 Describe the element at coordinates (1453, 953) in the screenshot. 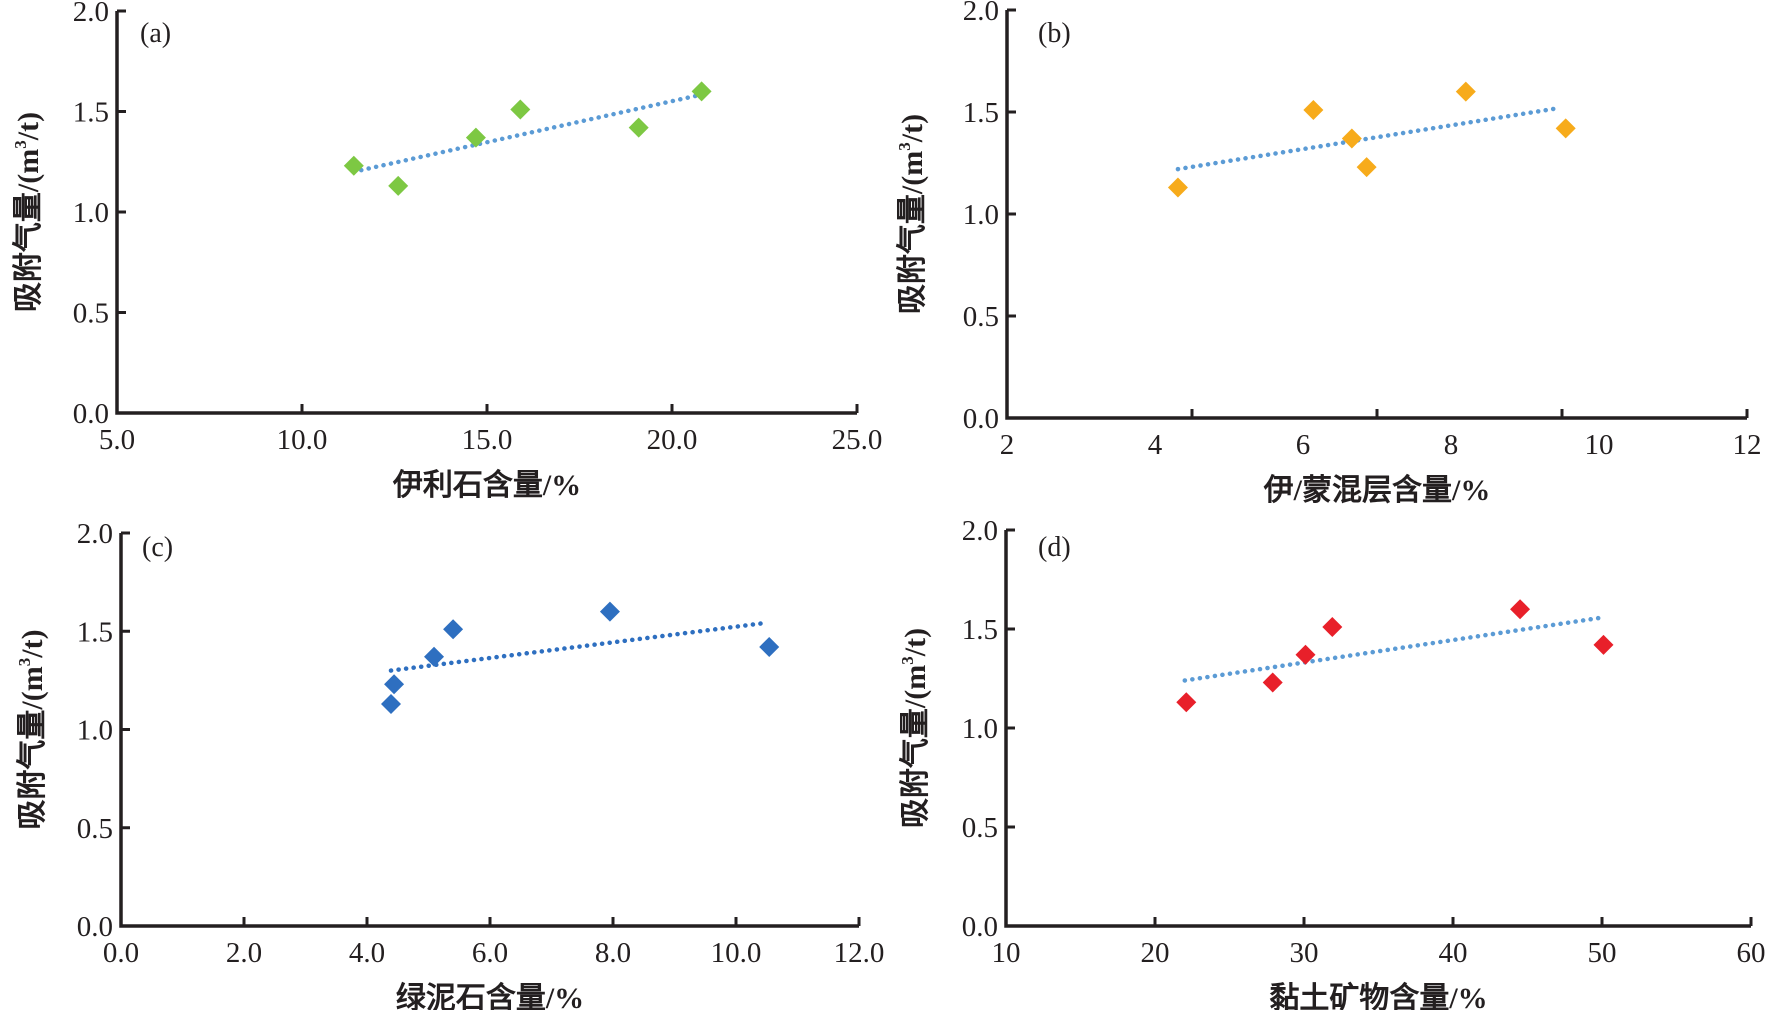

I see `x-tick-label: 40` at that location.